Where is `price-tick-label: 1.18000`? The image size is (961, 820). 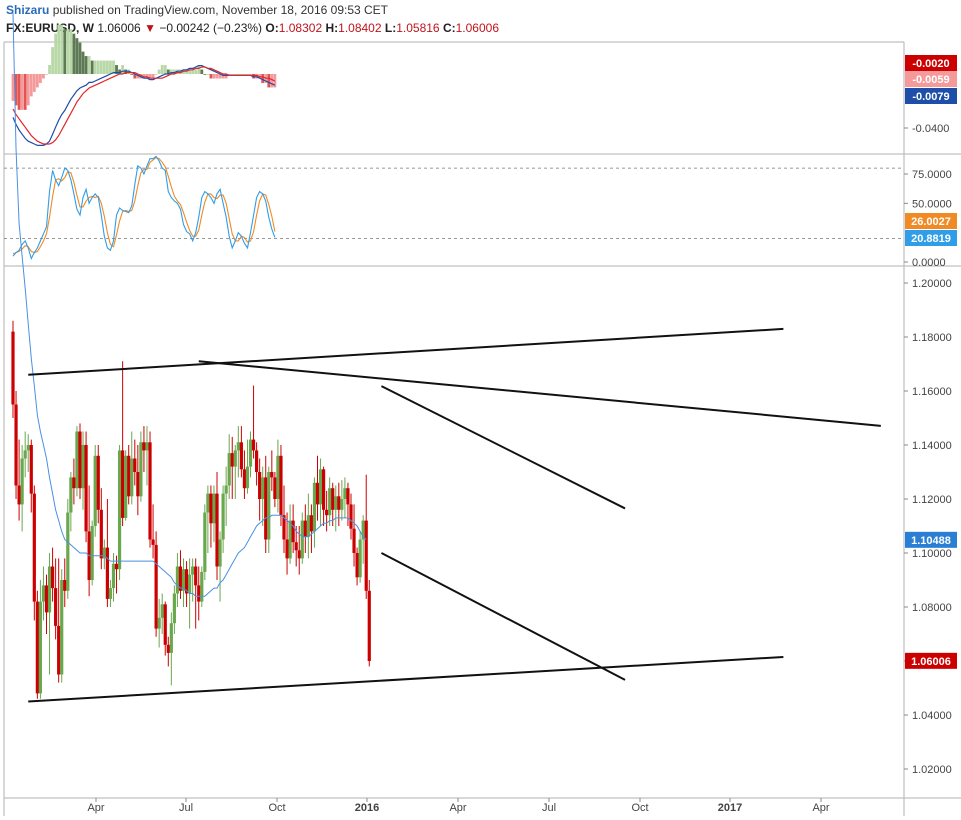 price-tick-label: 1.18000 is located at coordinates (932, 338).